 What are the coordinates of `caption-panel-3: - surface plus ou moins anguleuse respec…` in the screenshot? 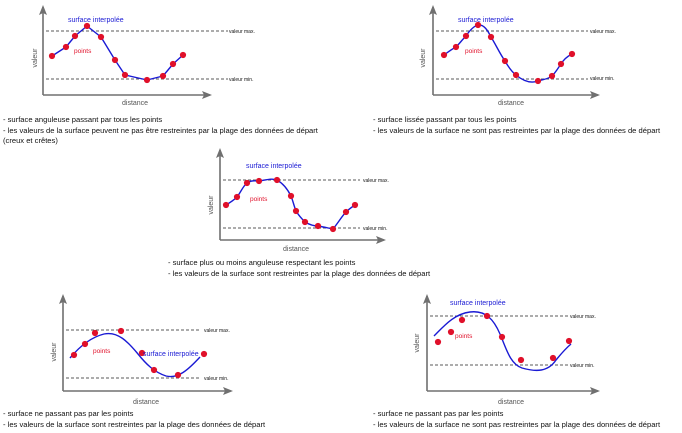 It's located at (299, 268).